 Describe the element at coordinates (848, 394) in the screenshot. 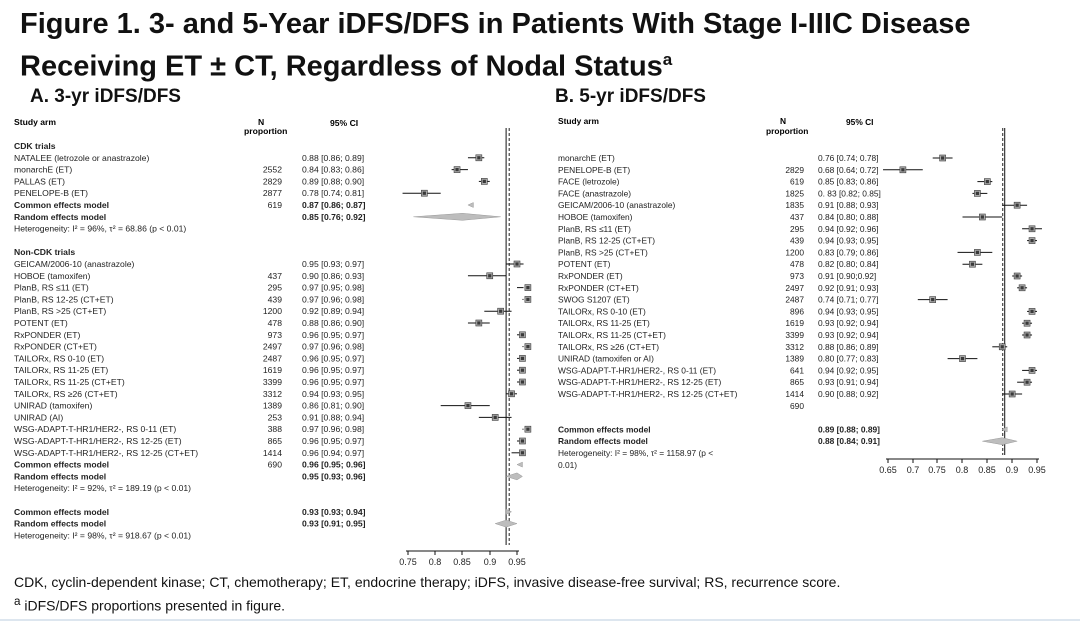

I see `b-row-ci: 0.90 [0.88; 0.92]` at that location.